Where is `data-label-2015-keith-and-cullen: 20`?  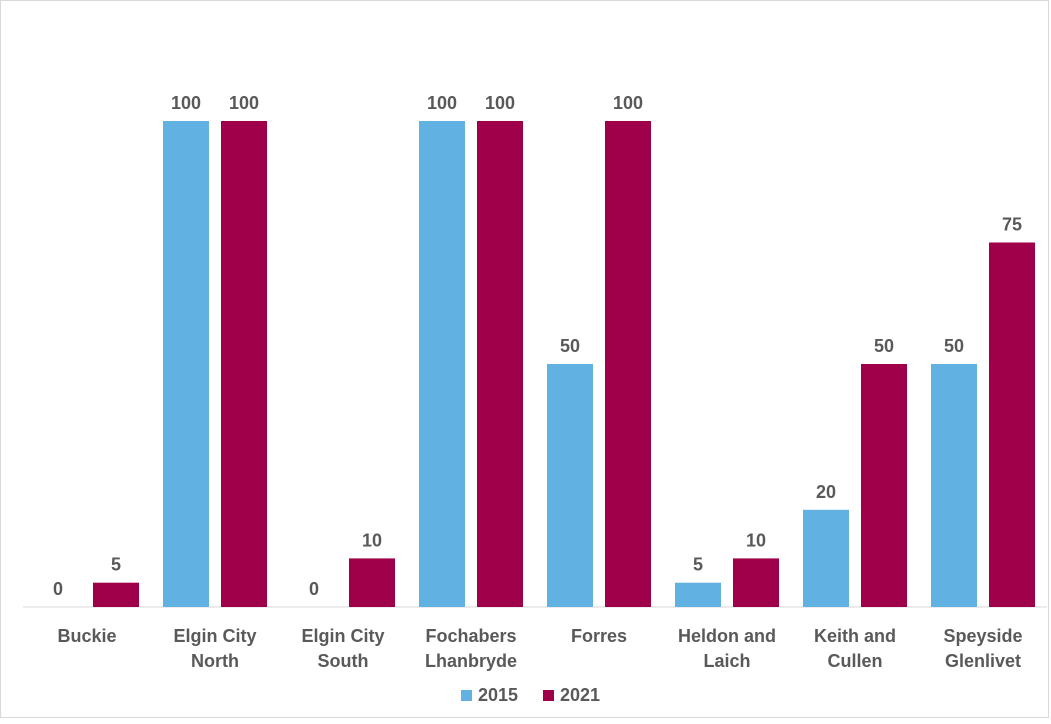 data-label-2015-keith-and-cullen: 20 is located at coordinates (826, 492).